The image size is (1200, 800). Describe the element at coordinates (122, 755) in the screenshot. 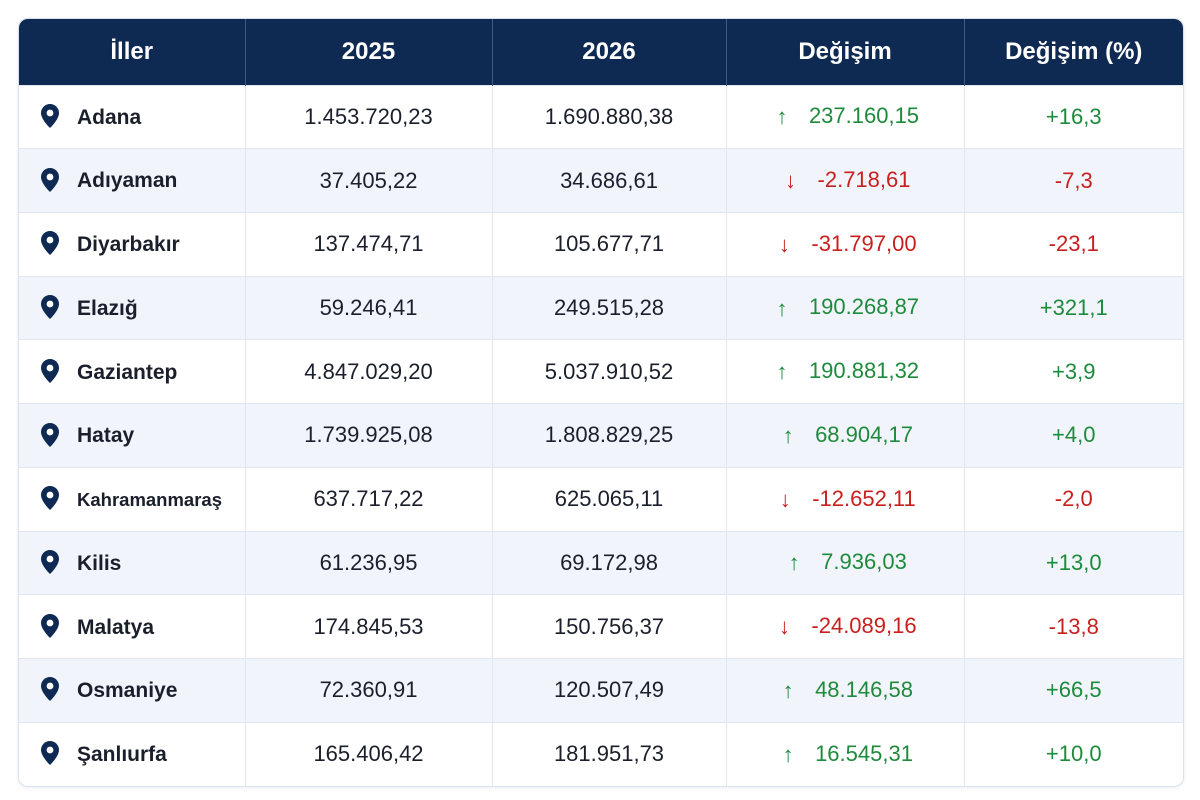

I see `province-name: Şanlıurfa` at that location.